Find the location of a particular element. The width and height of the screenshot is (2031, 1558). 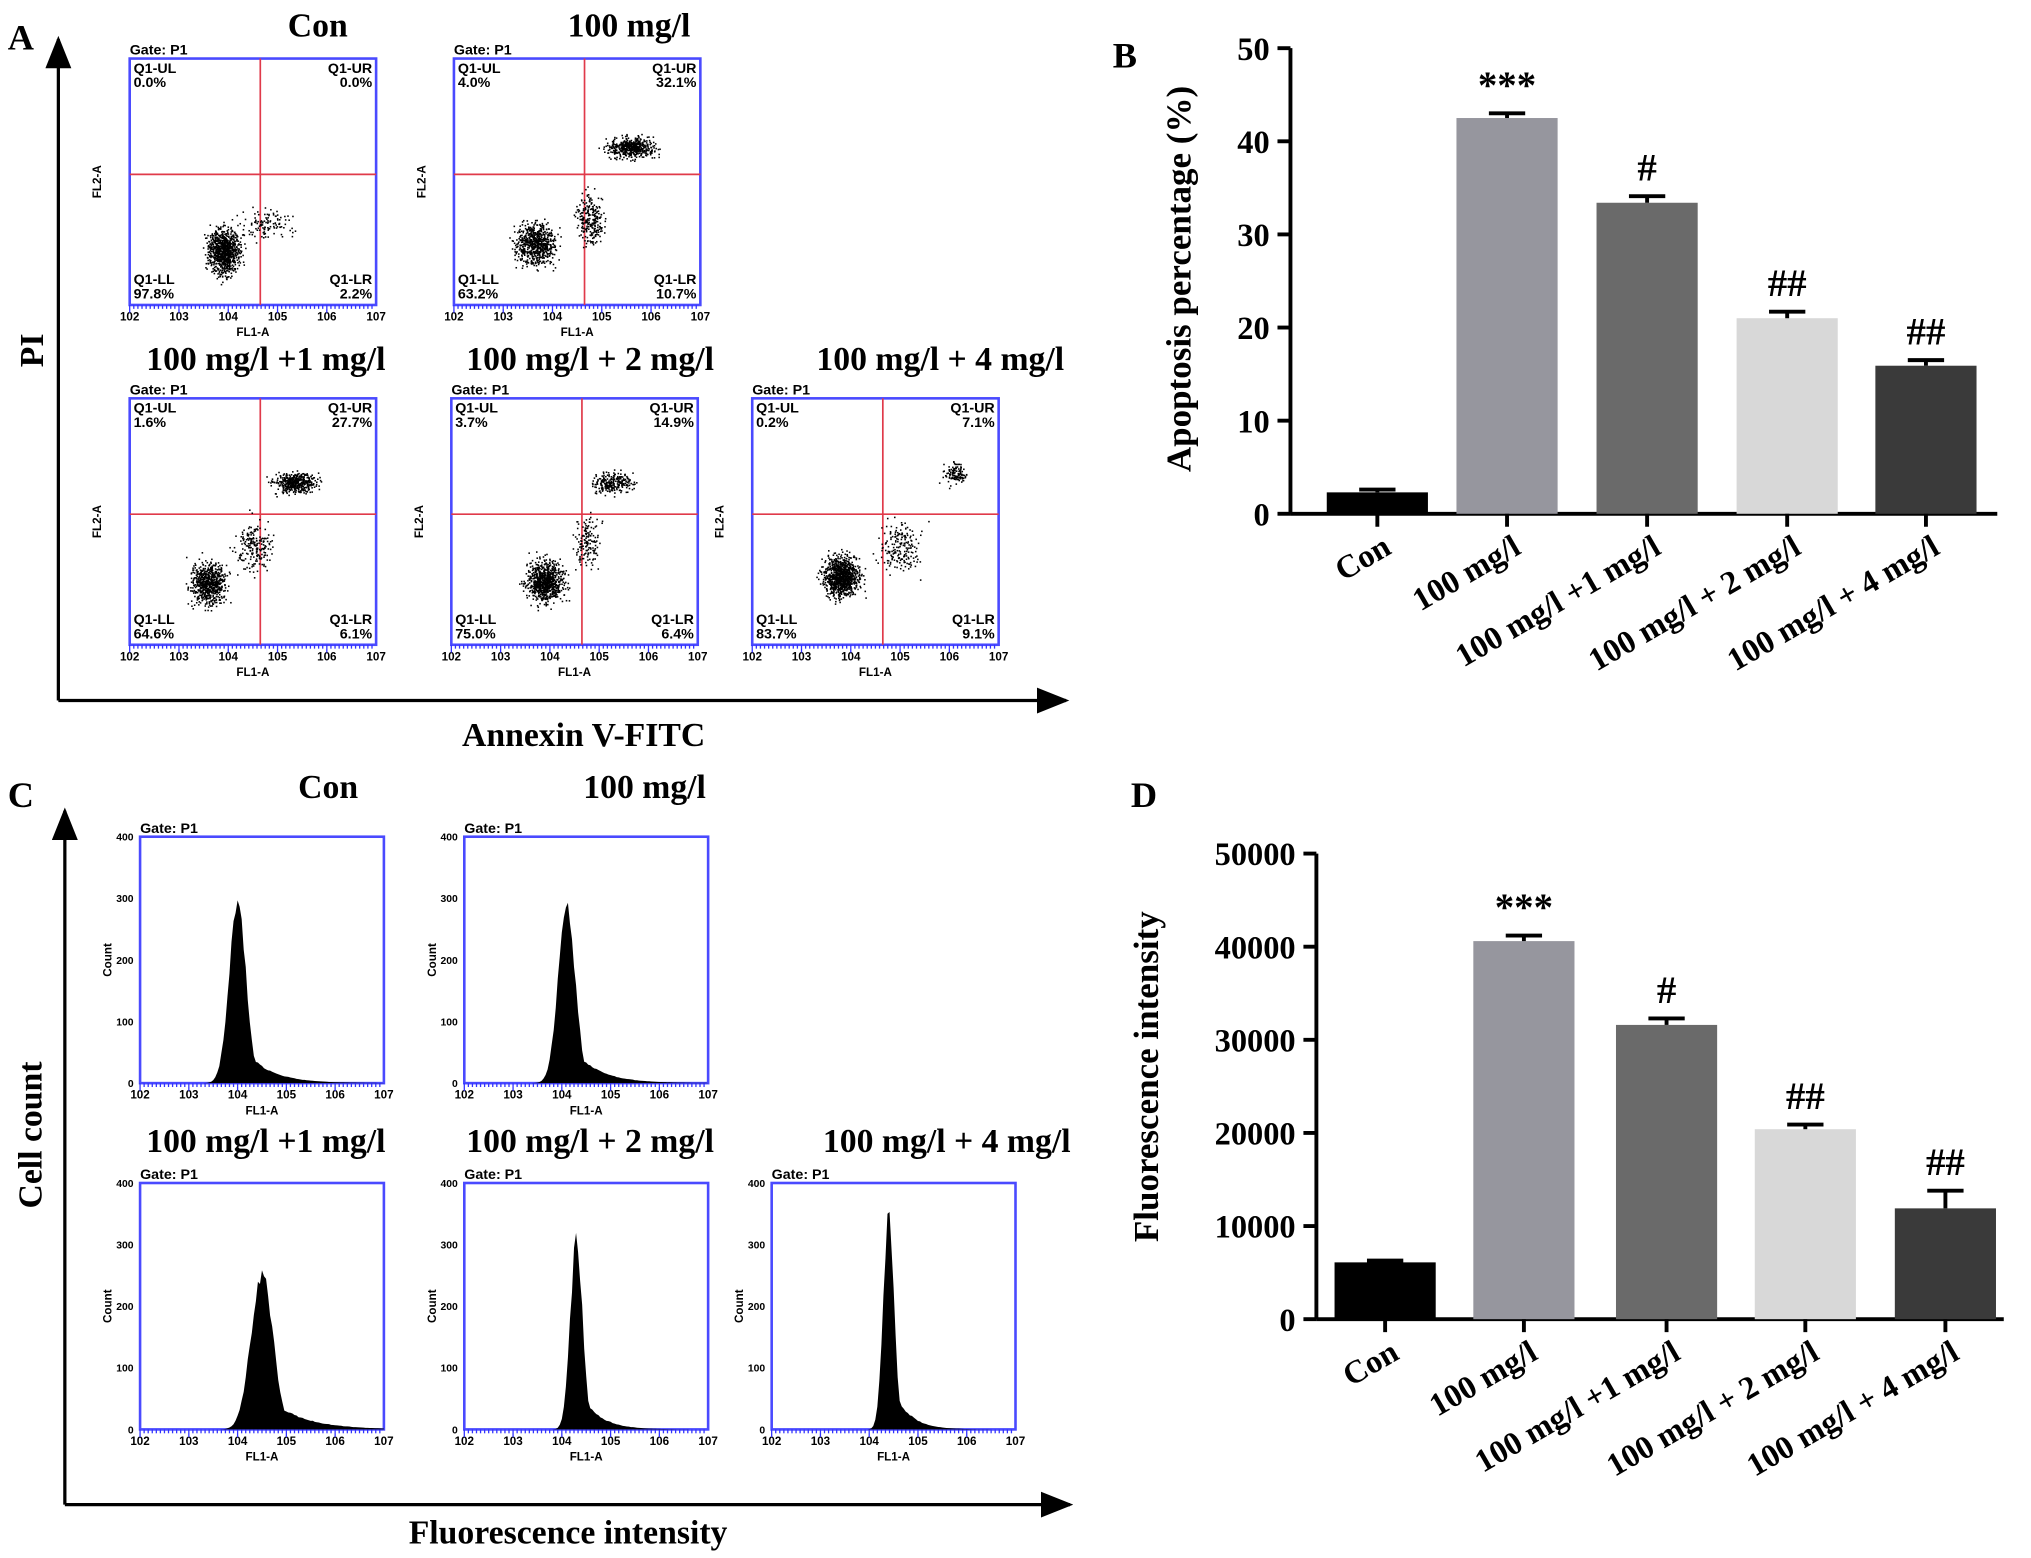

x-tick-label: 104 is located at coordinates (553, 317).